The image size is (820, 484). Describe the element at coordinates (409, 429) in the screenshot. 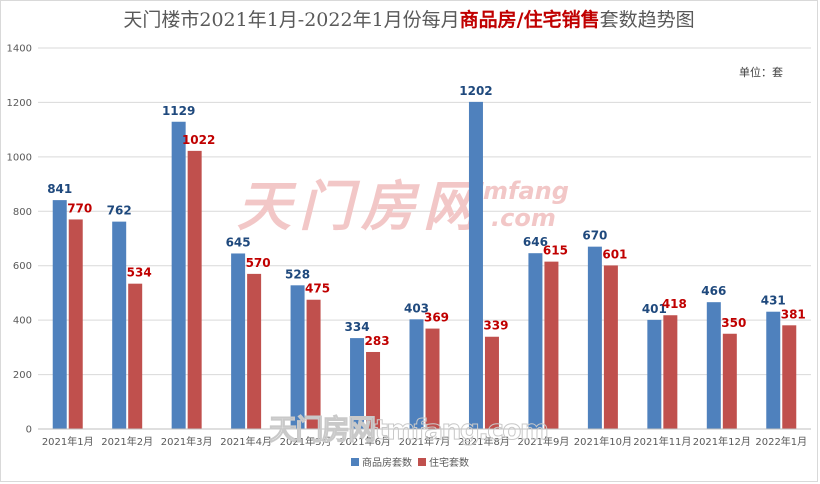

I see `watermark-bottom-text: 天门房网tmfang.com` at that location.